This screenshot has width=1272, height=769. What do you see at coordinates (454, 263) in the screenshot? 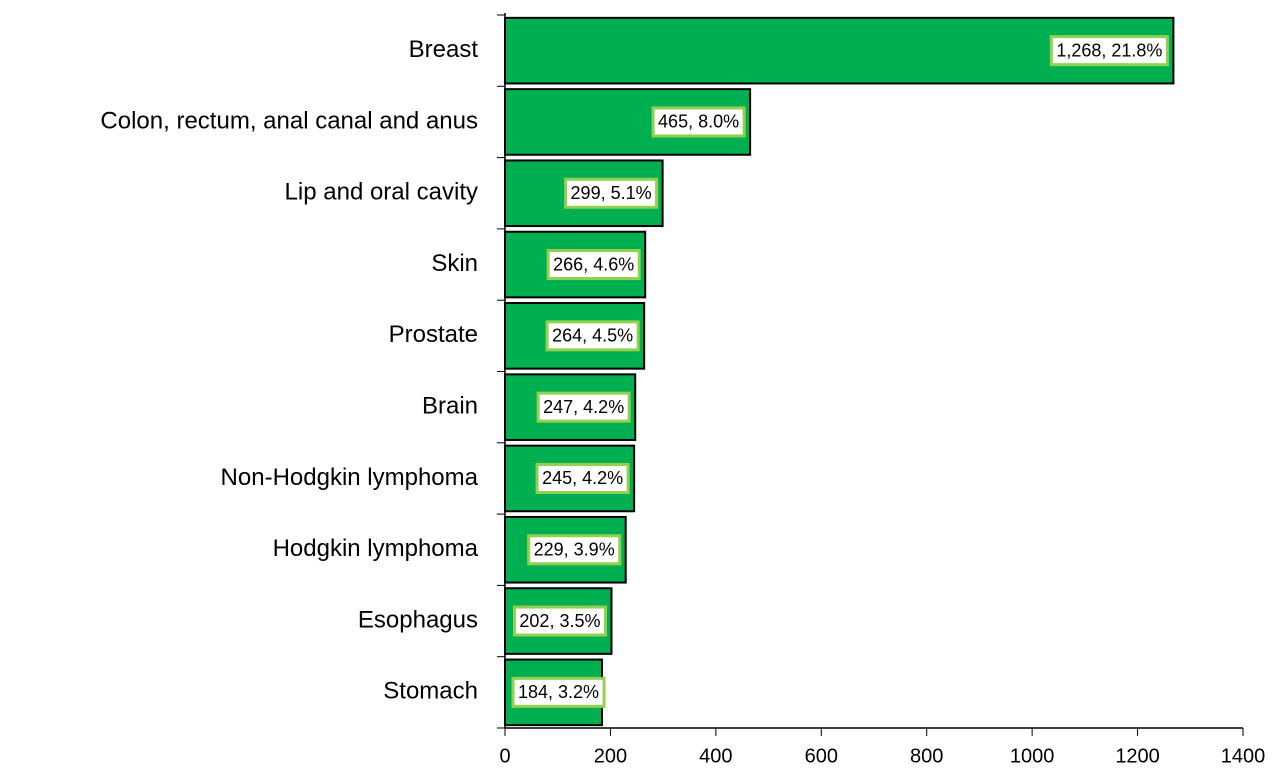
I see `y-tick-label: Skin` at bounding box center [454, 263].